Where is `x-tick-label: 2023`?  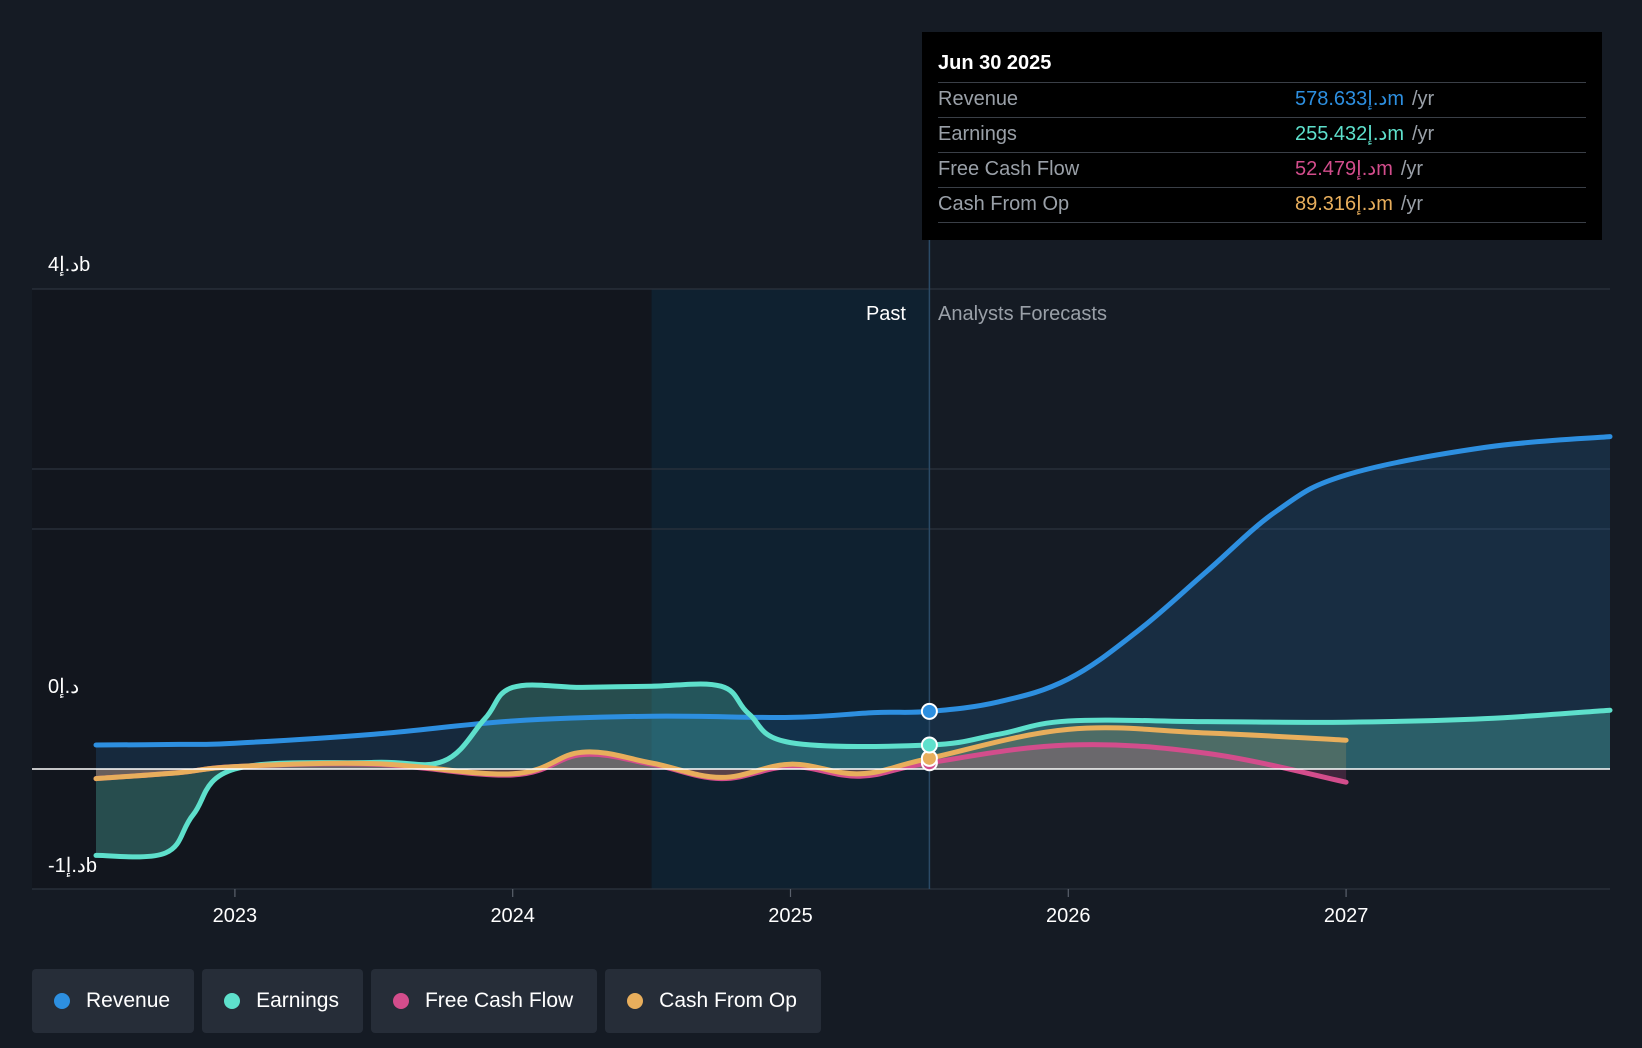
x-tick-label: 2023 is located at coordinates (235, 916).